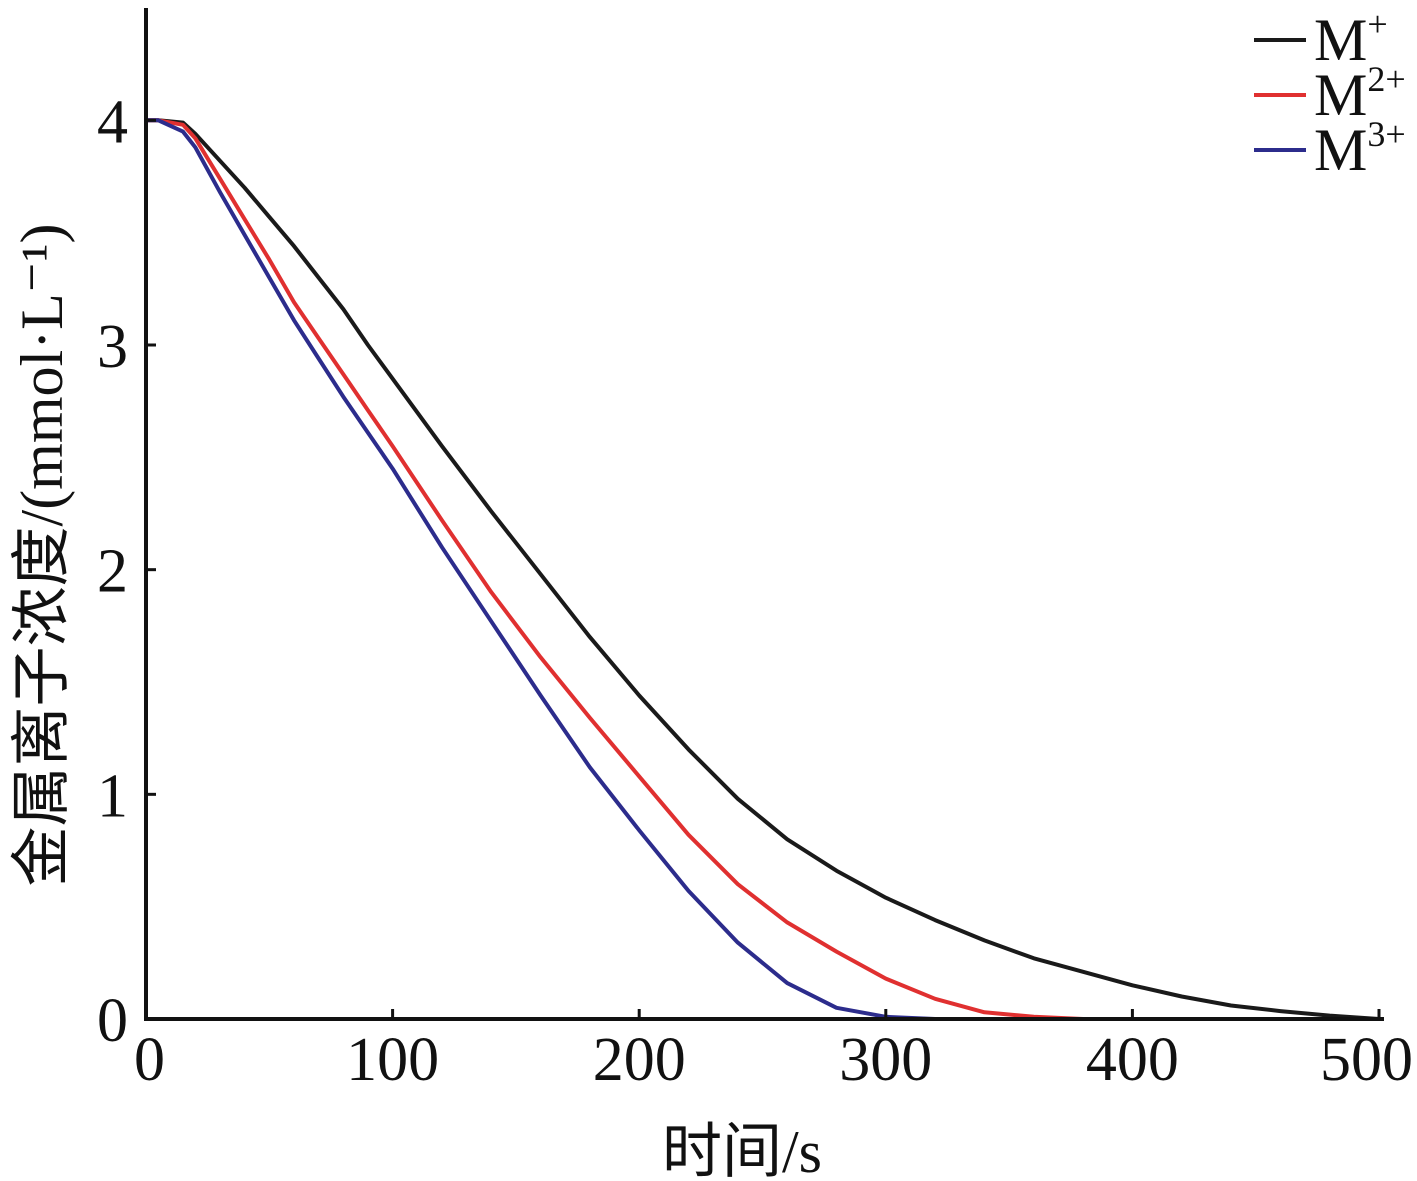  Describe the element at coordinates (639, 1060) in the screenshot. I see `x-tick-label: 200` at that location.